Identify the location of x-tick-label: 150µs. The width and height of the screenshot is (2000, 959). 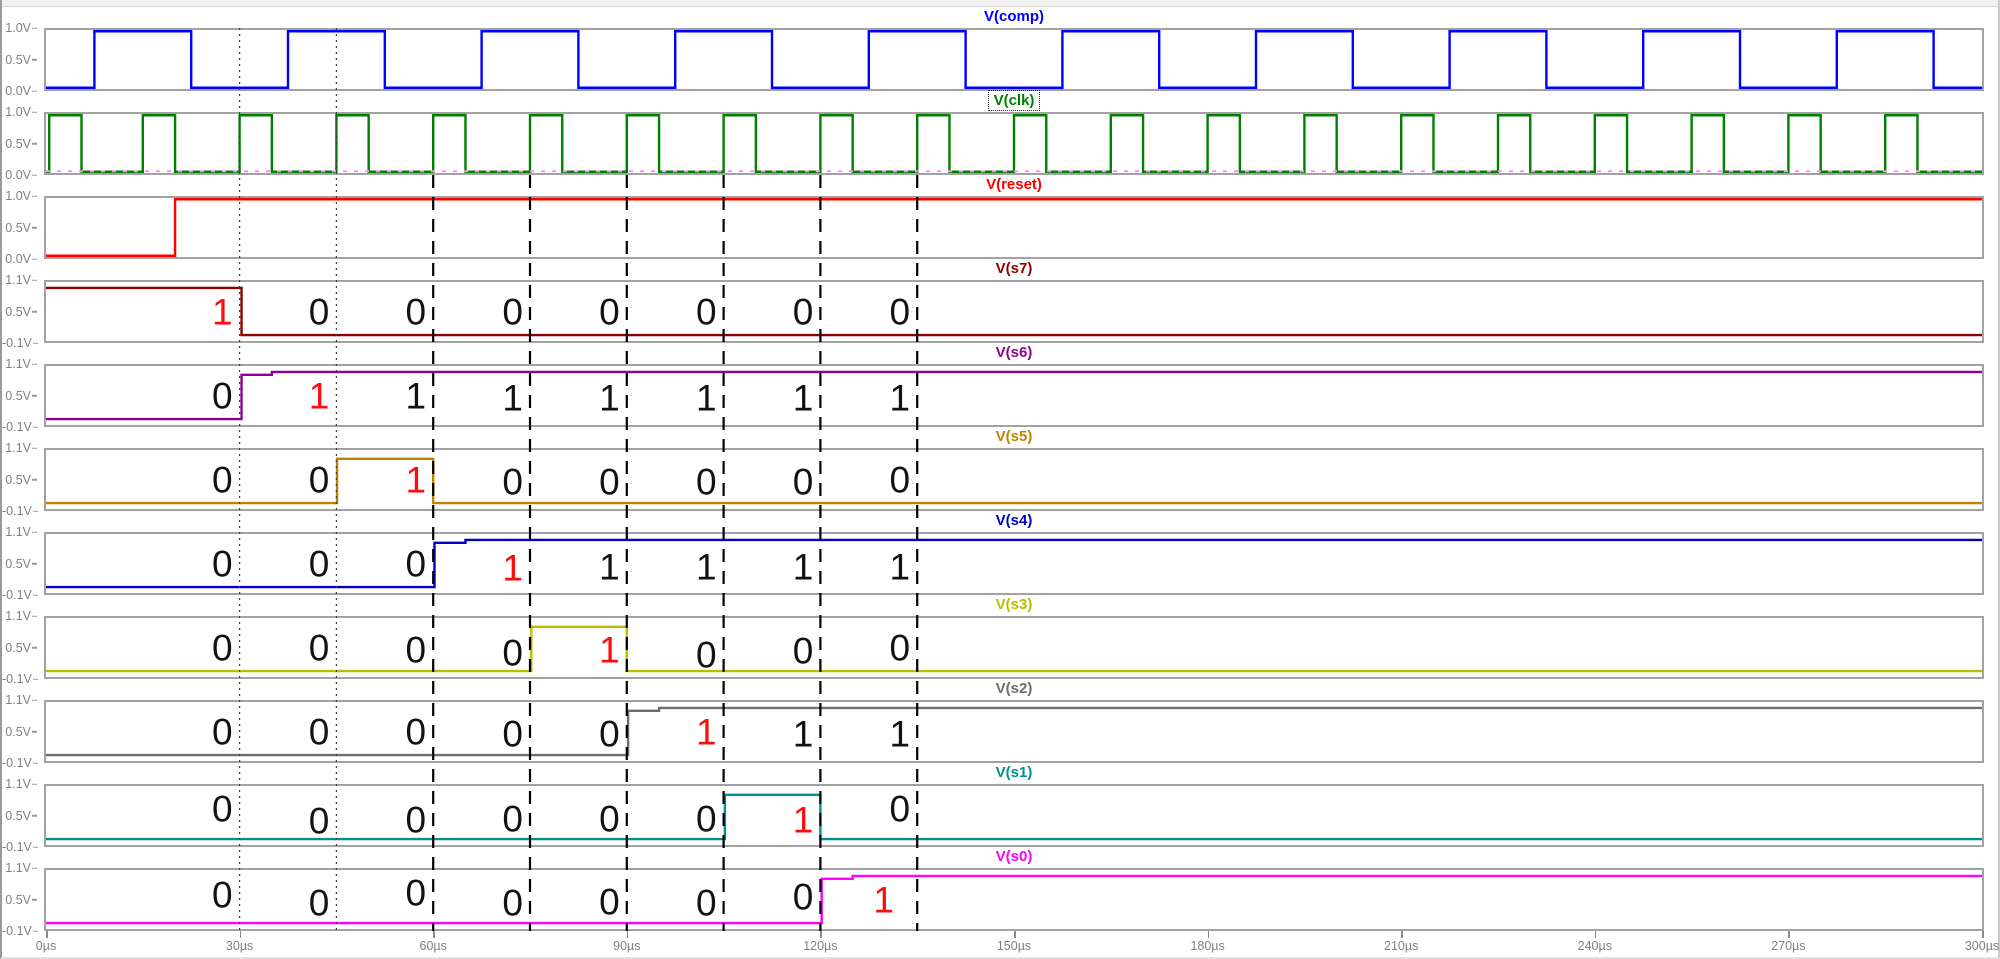
(1014, 946).